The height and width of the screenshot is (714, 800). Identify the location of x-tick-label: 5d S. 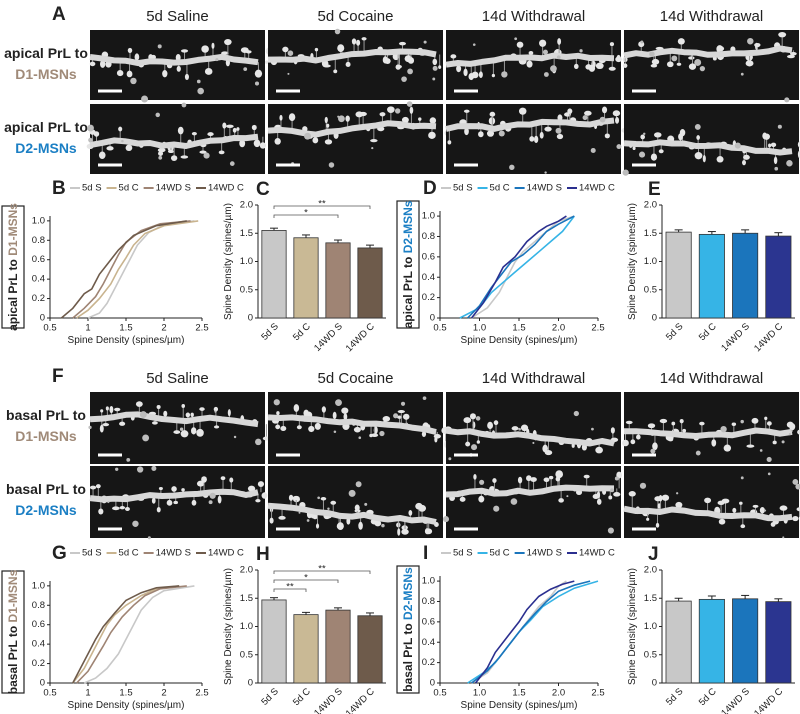
(675, 697).